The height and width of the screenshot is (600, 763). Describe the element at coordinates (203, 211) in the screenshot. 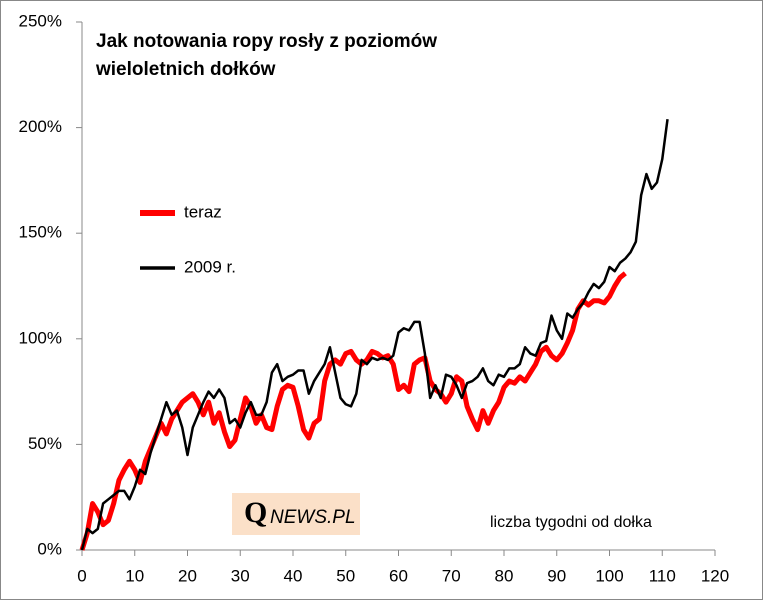

I see `legend-label: teraz` at that location.